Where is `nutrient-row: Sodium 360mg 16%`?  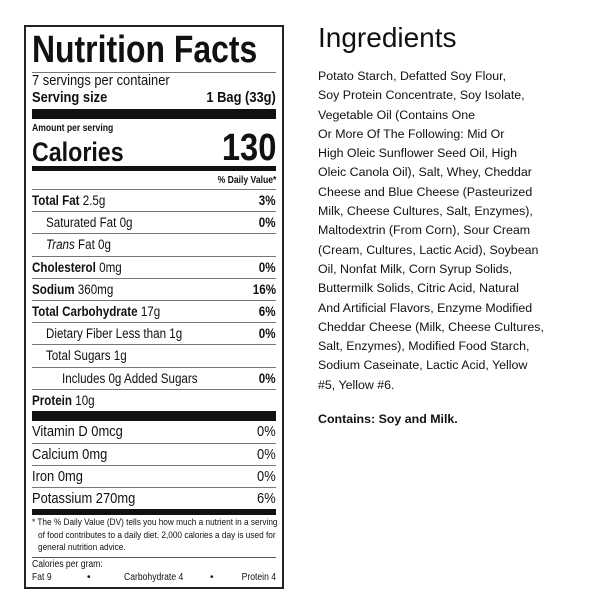 nutrient-row: Sodium 360mg 16% is located at coordinates (154, 289).